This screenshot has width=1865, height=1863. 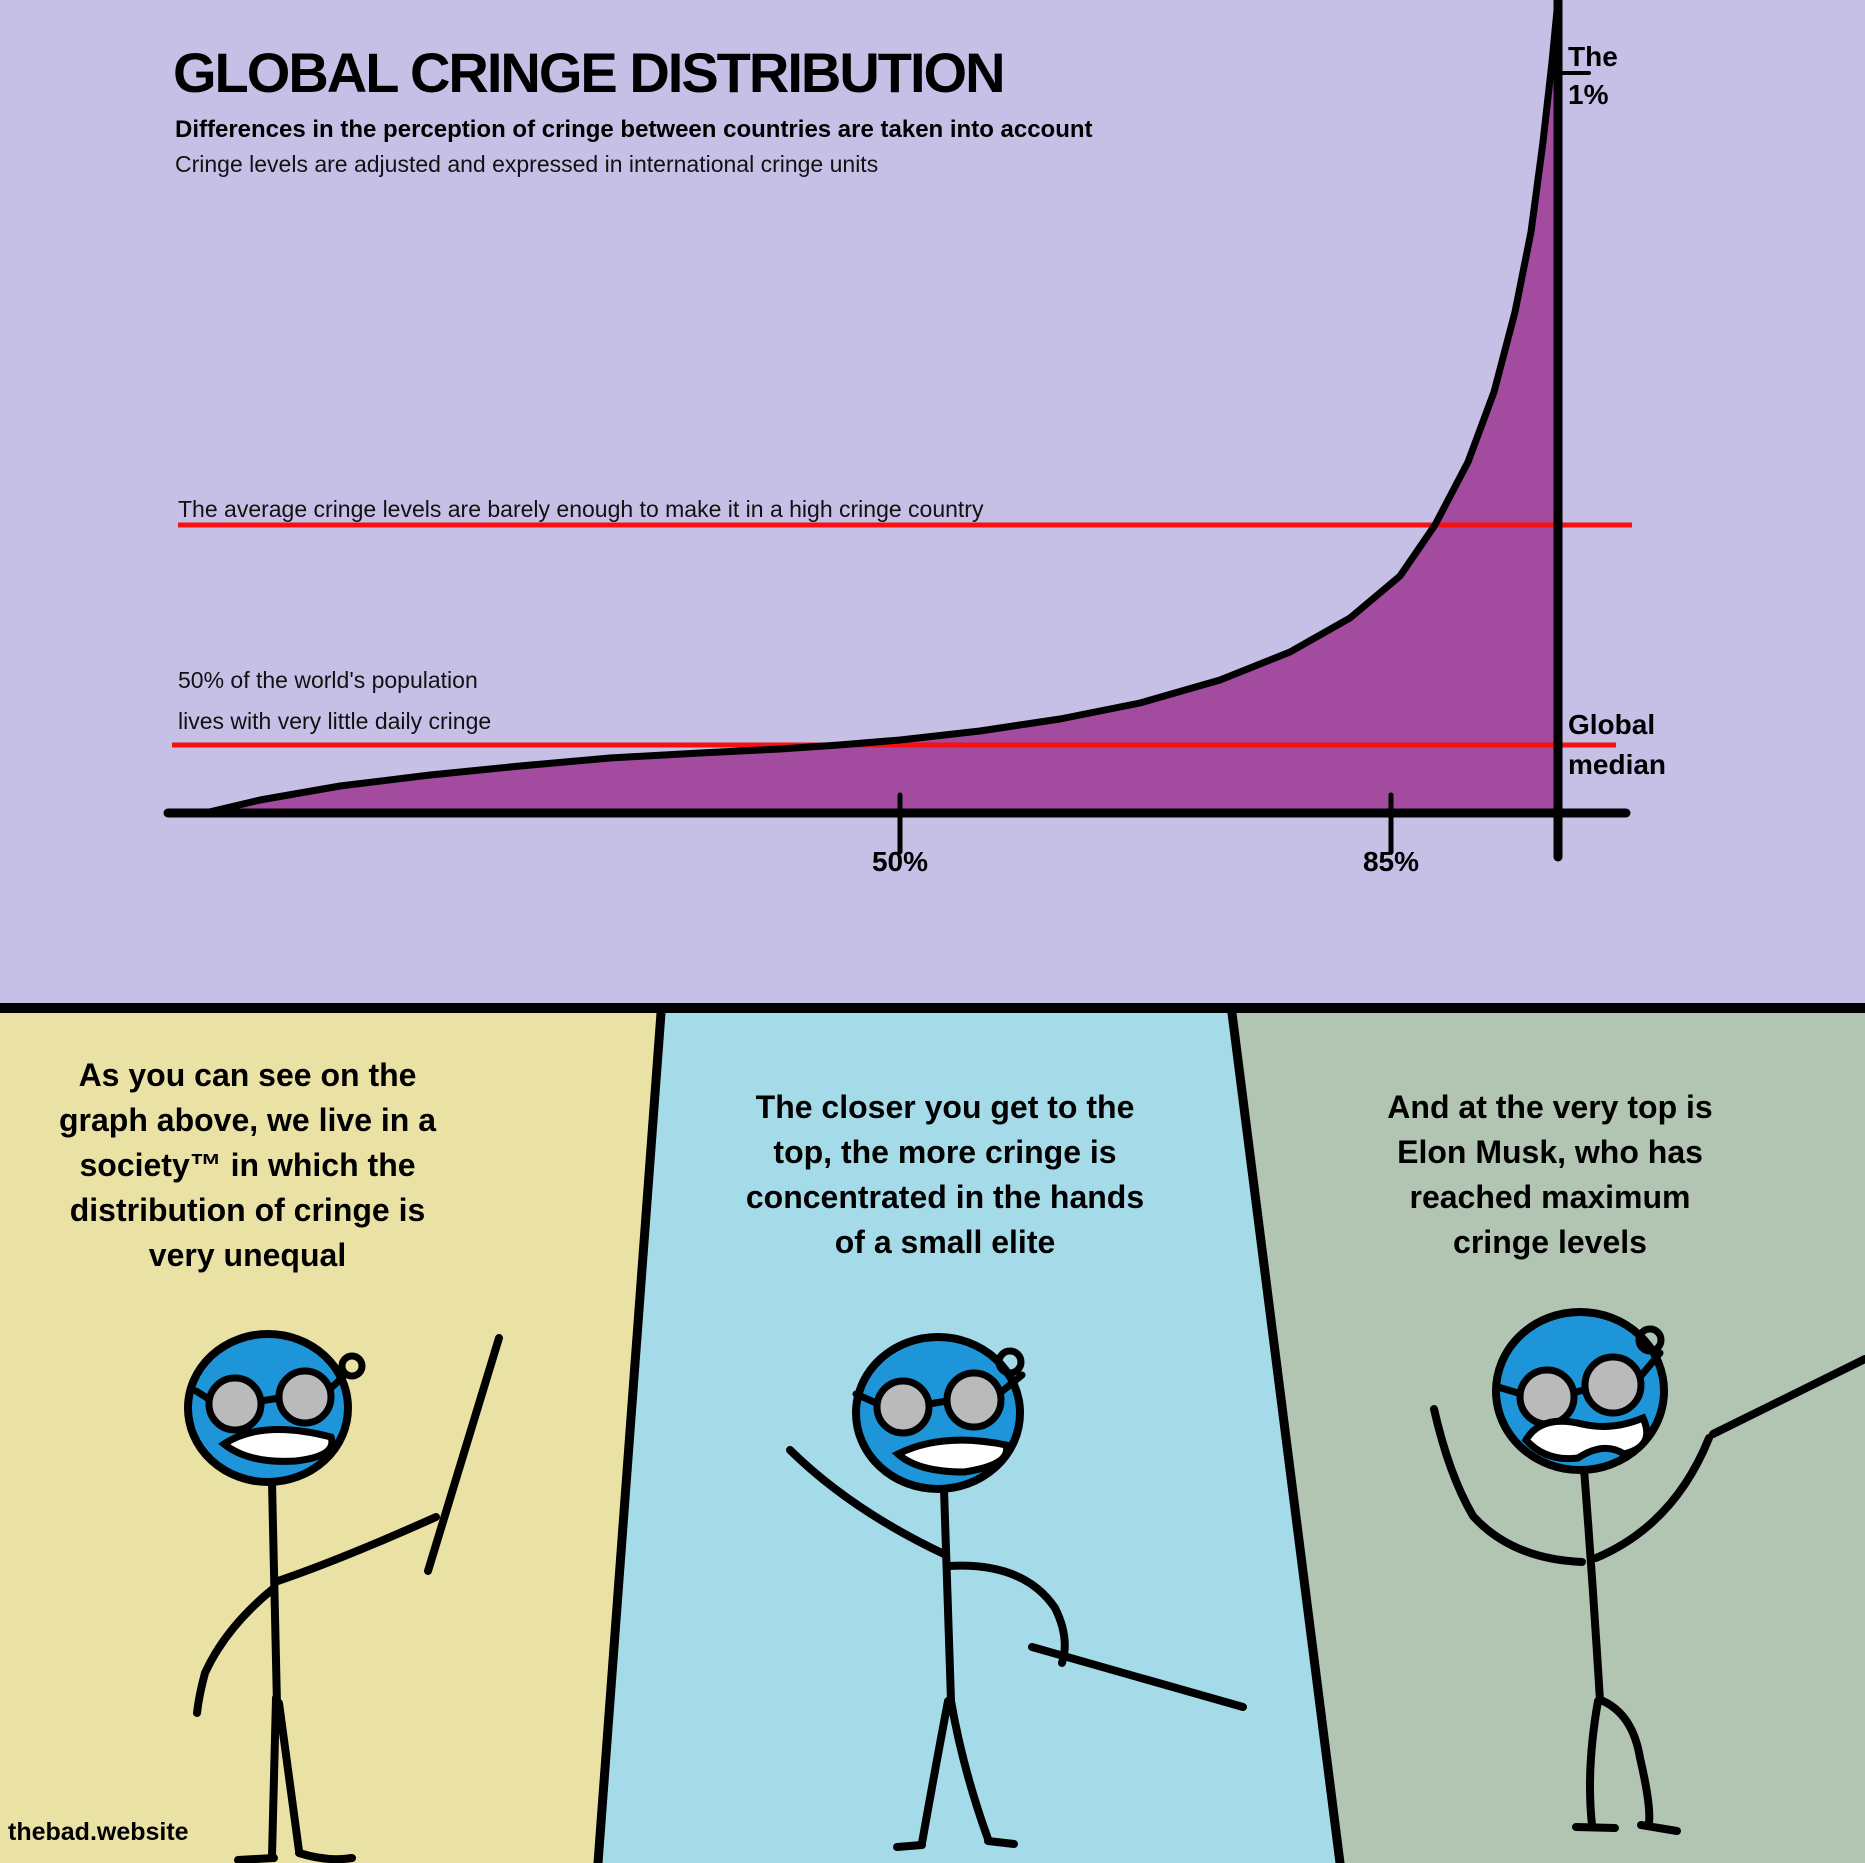 What do you see at coordinates (1508, 1390) in the screenshot?
I see `figure3-glasses-left-temple` at bounding box center [1508, 1390].